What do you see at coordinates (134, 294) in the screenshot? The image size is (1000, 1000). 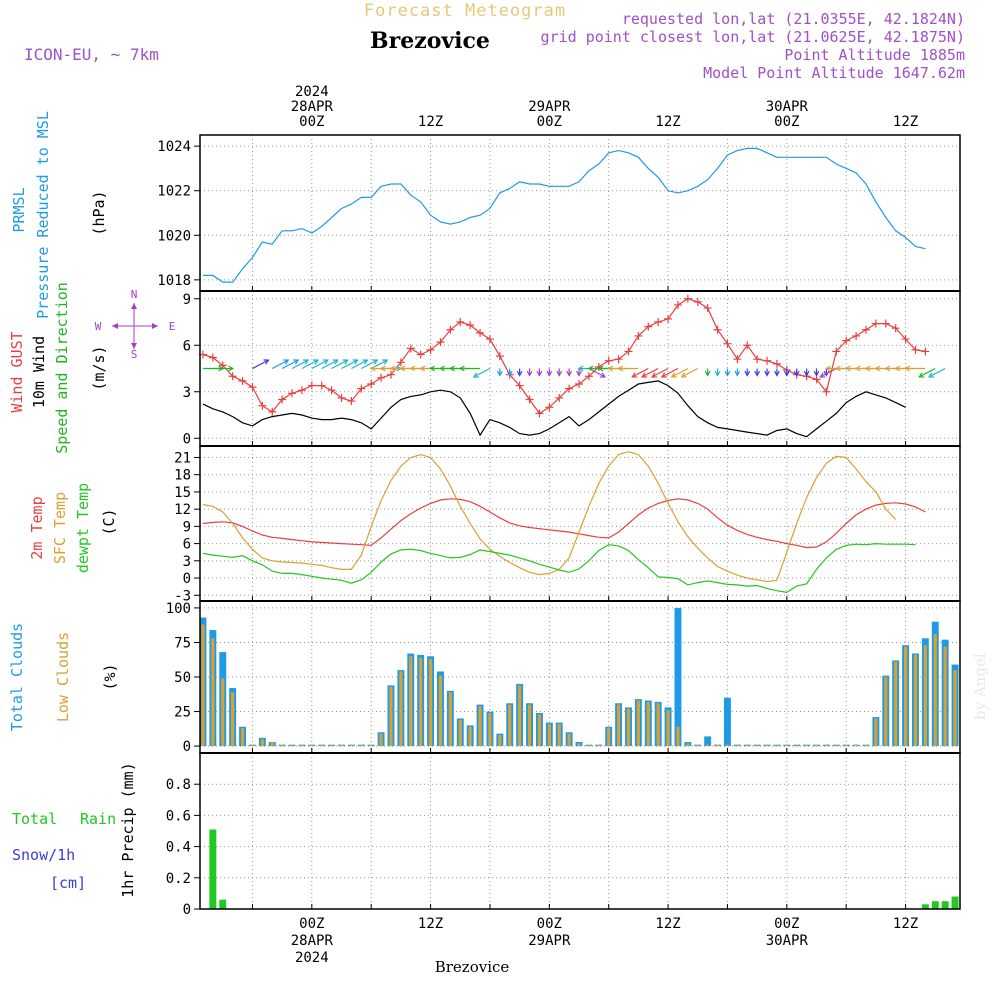 I see `compass-n: N` at bounding box center [134, 294].